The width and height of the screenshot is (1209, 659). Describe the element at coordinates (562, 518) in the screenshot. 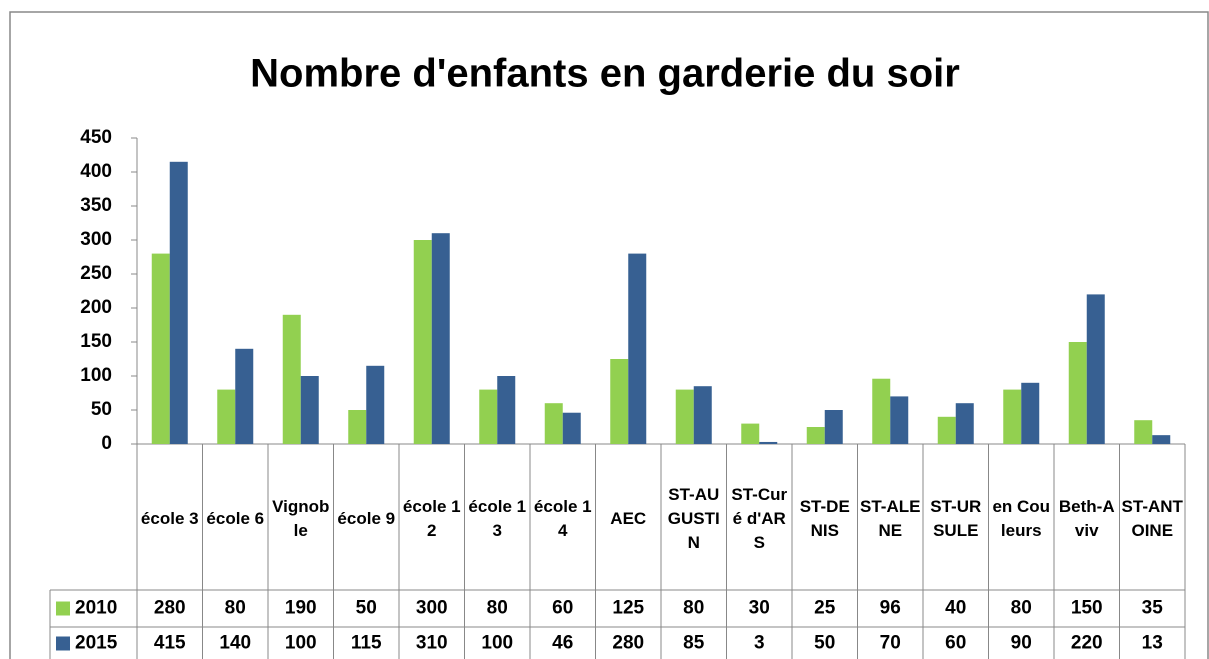

I see `x-tick-label: école 14` at that location.